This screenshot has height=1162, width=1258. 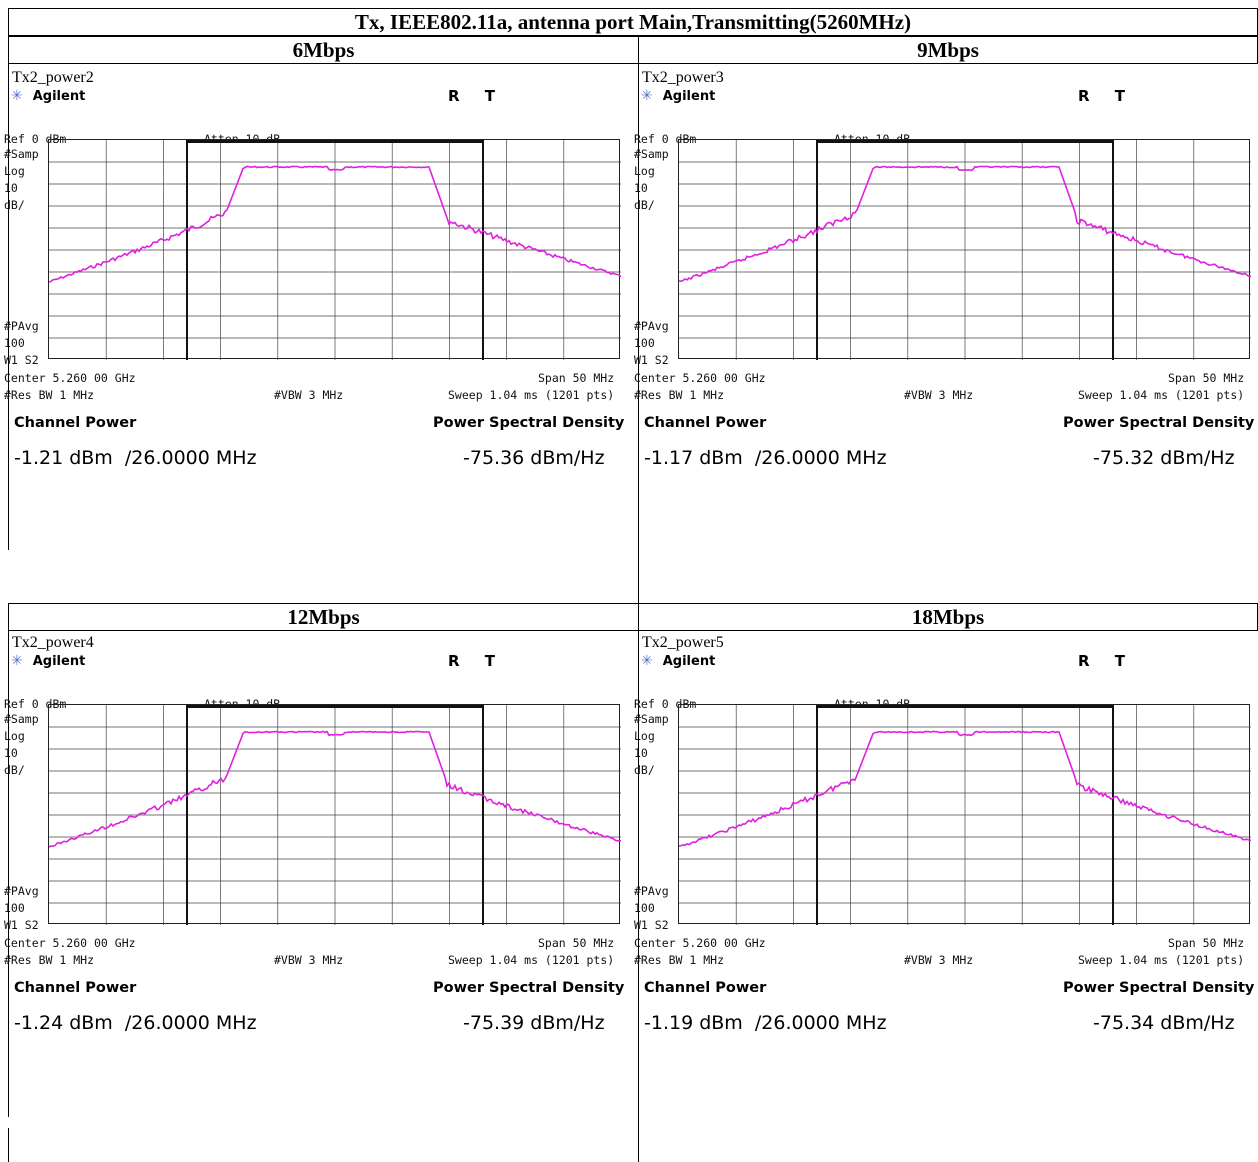 I want to click on rate-header-6mbps: 6Mbps, so click(x=323, y=50).